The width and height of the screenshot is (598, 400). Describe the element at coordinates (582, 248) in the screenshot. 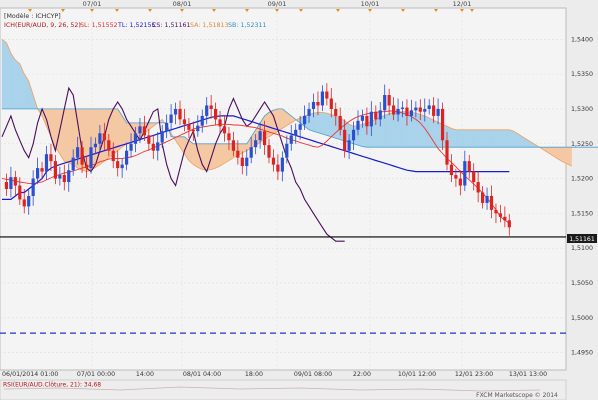

I see `price-tick-label: 1,5100` at that location.